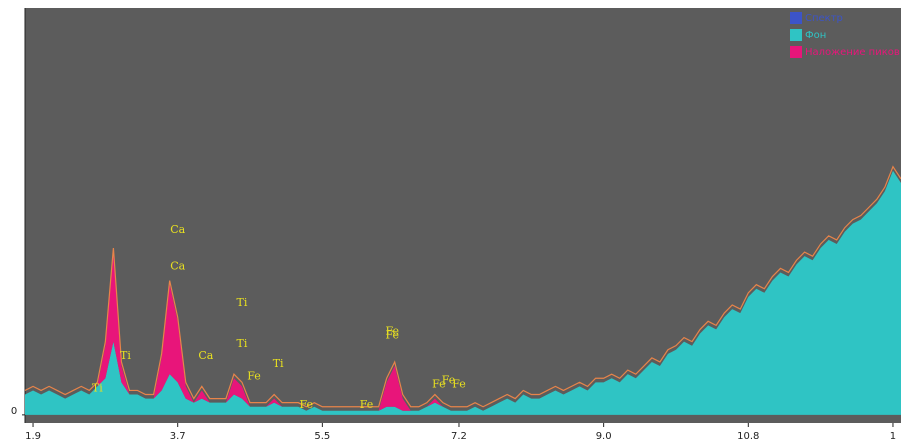  Describe the element at coordinates (824, 18) in the screenshot. I see `legend-label: Спектр` at that location.